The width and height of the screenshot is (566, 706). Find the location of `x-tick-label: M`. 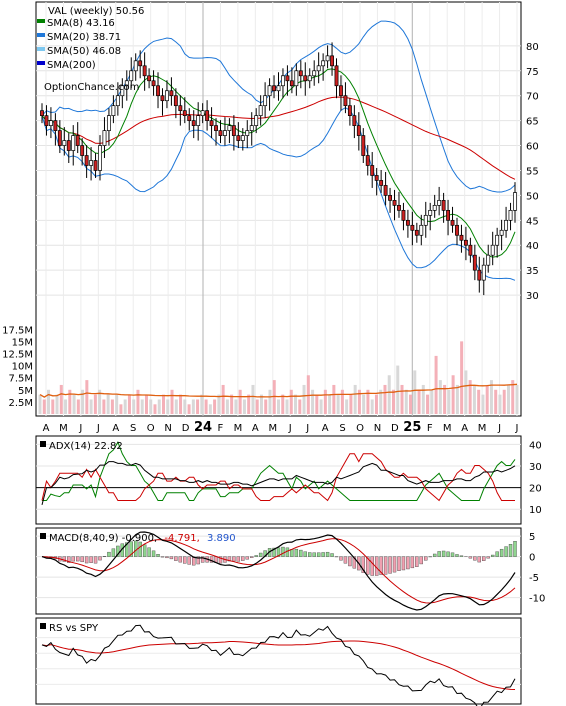

x-tick-label: M is located at coordinates (482, 428).